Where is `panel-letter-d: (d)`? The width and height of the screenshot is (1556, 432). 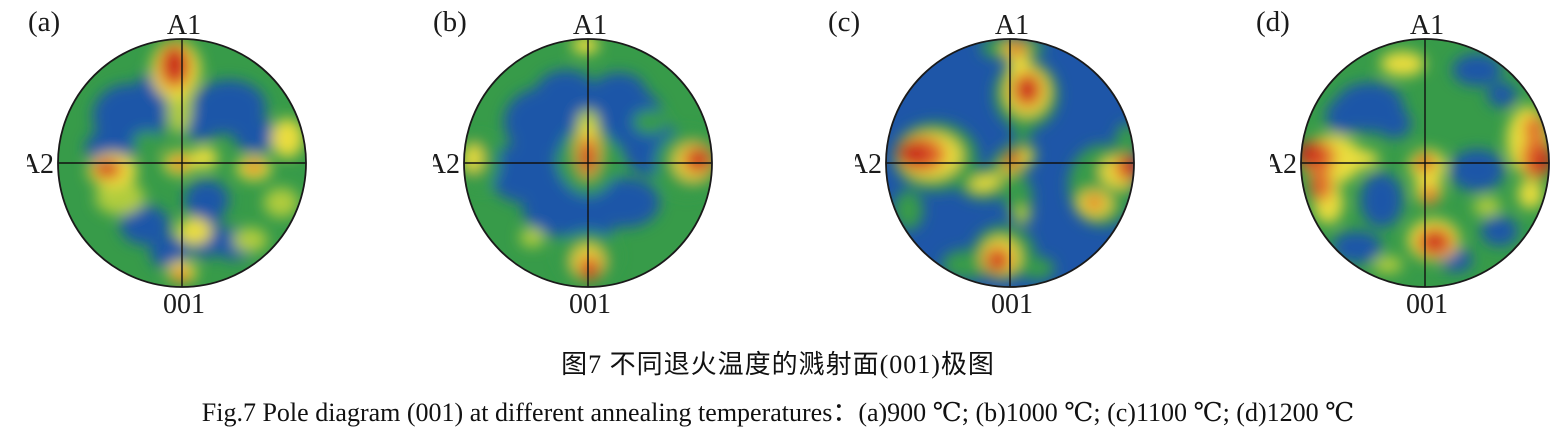
panel-letter-d: (d) is located at coordinates (1273, 22).